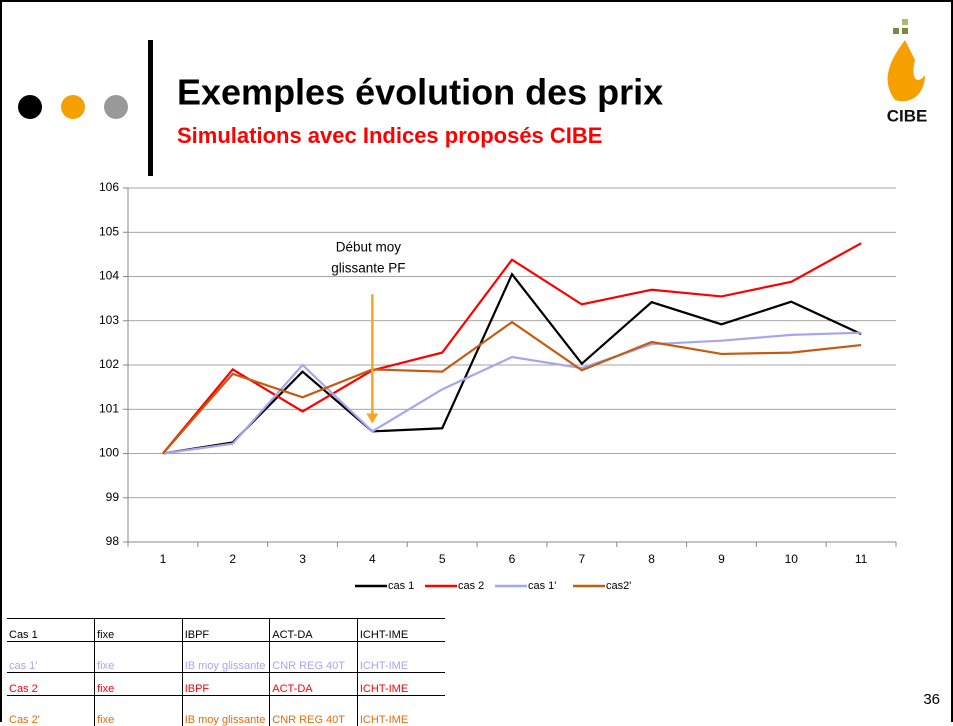  Describe the element at coordinates (51, 711) in the screenshot. I see `table-cell: Cas 2'` at that location.